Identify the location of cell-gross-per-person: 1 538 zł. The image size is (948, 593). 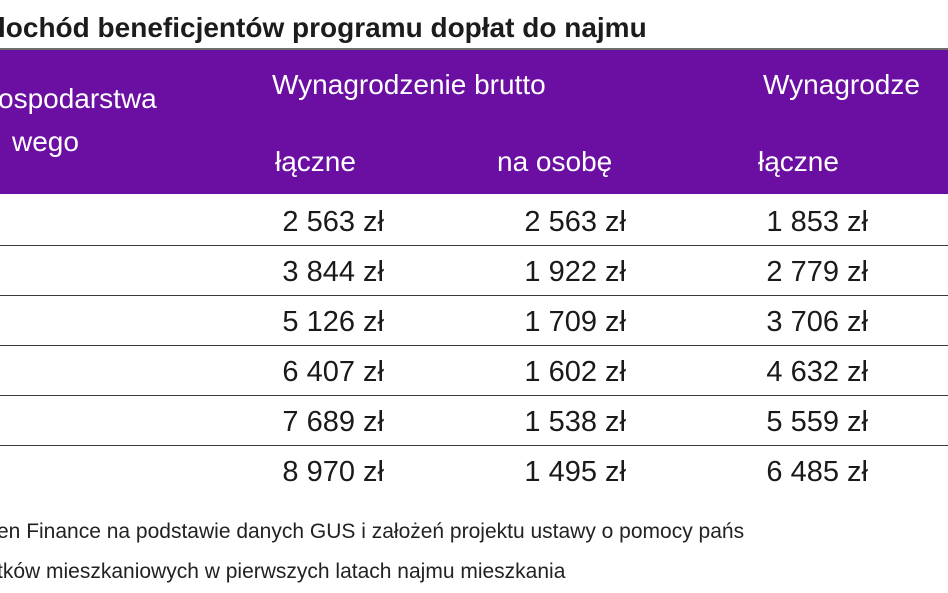
(575, 422).